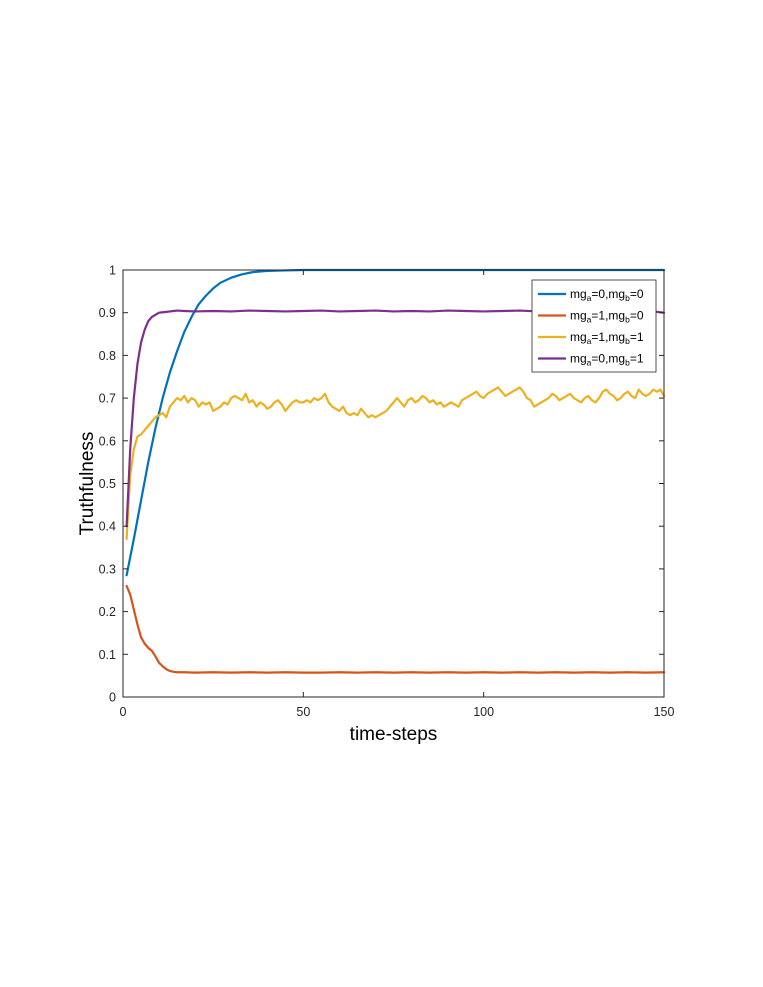 The image size is (763, 987). I want to click on x-axis-label: time-steps, so click(394, 734).